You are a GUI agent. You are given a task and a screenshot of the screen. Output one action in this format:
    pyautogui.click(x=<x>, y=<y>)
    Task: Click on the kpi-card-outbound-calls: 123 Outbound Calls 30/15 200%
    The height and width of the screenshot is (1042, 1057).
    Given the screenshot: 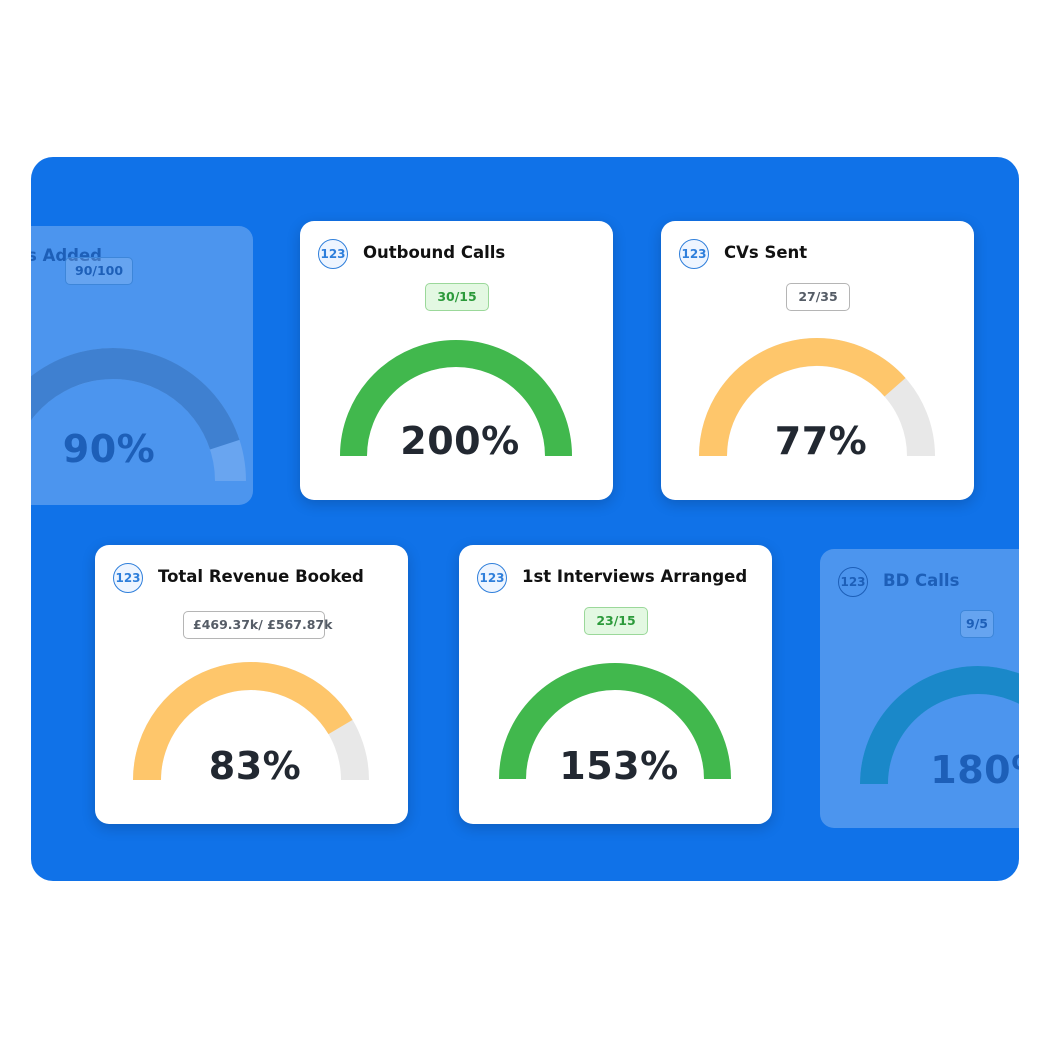 What is the action you would take?
    pyautogui.click(x=456, y=360)
    